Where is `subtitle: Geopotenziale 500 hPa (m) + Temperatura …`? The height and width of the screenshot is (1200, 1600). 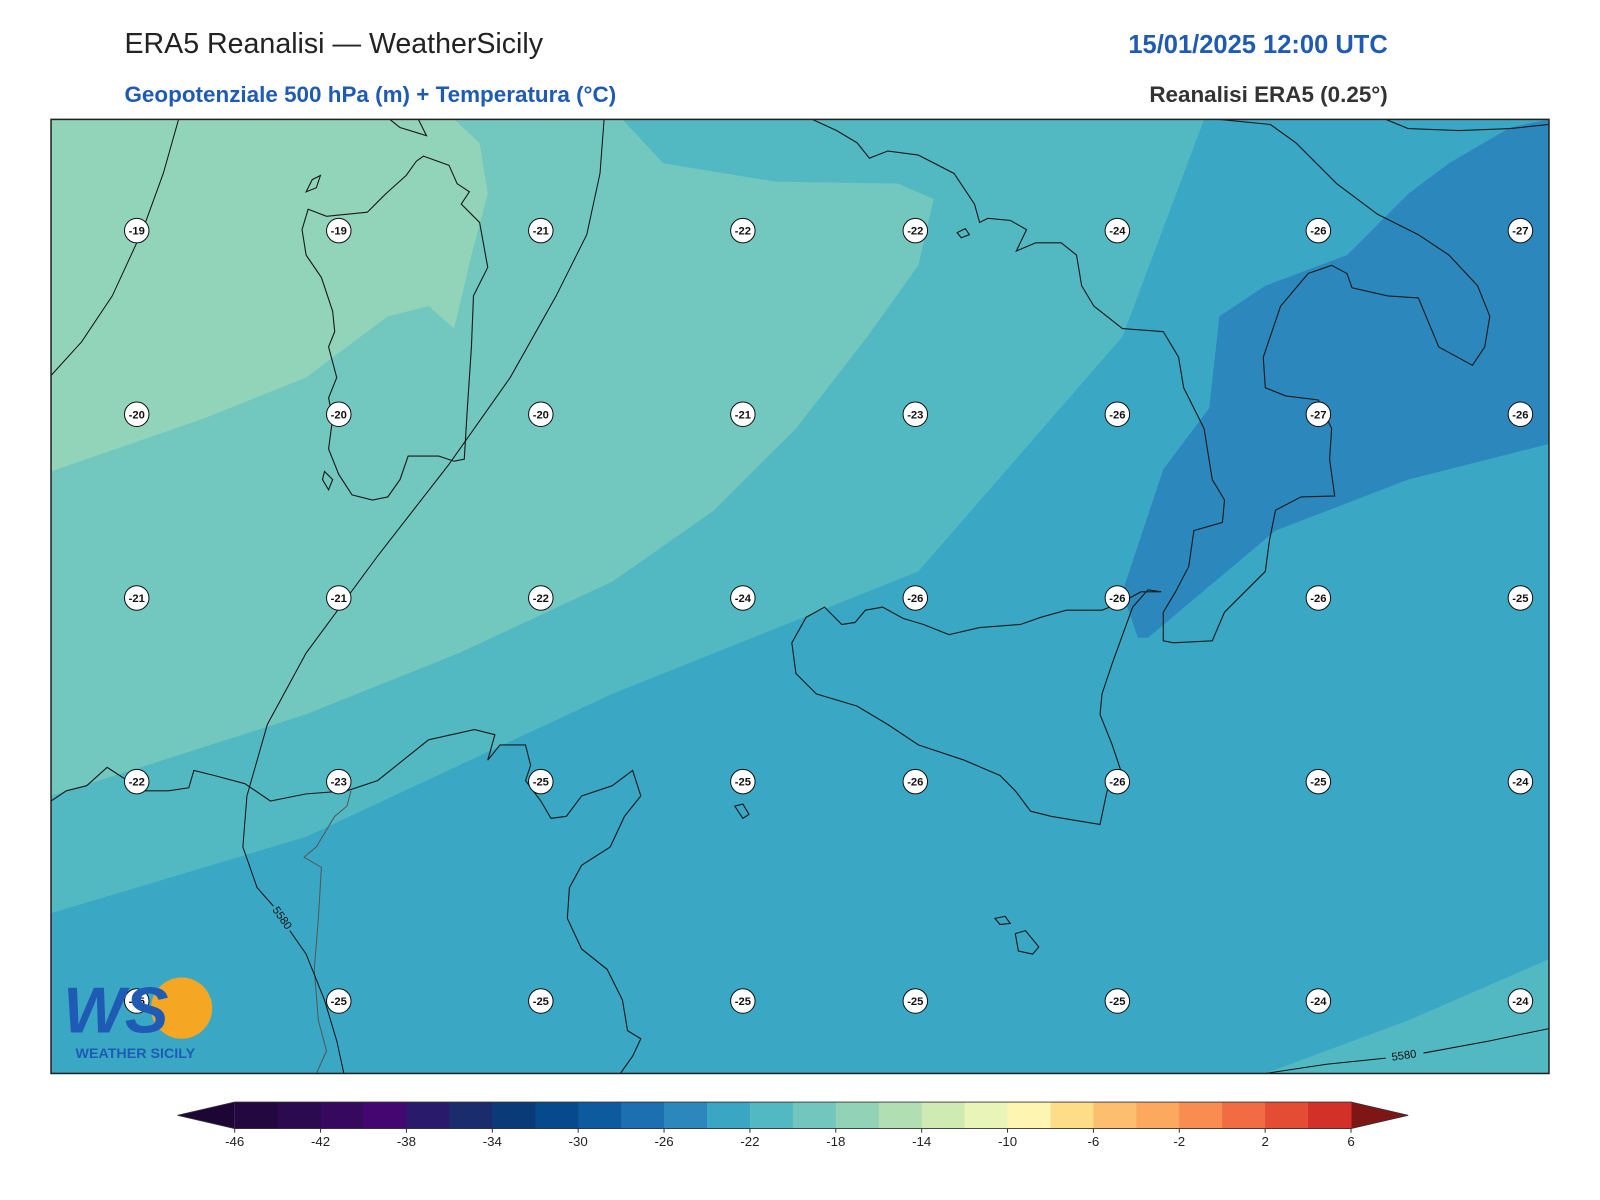
subtitle: Geopotenziale 500 hPa (m) + Temperatura … is located at coordinates (370, 94).